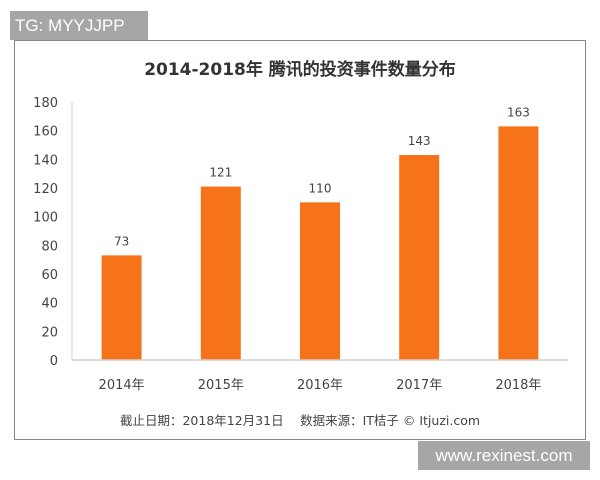  I want to click on data-label: 121, so click(220, 173).